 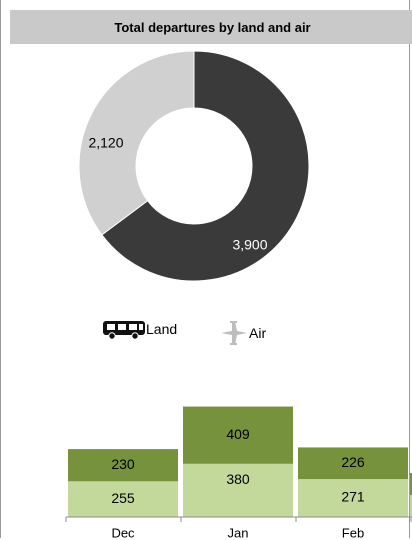 What do you see at coordinates (353, 532) in the screenshot?
I see `category-label-feb: Feb` at bounding box center [353, 532].